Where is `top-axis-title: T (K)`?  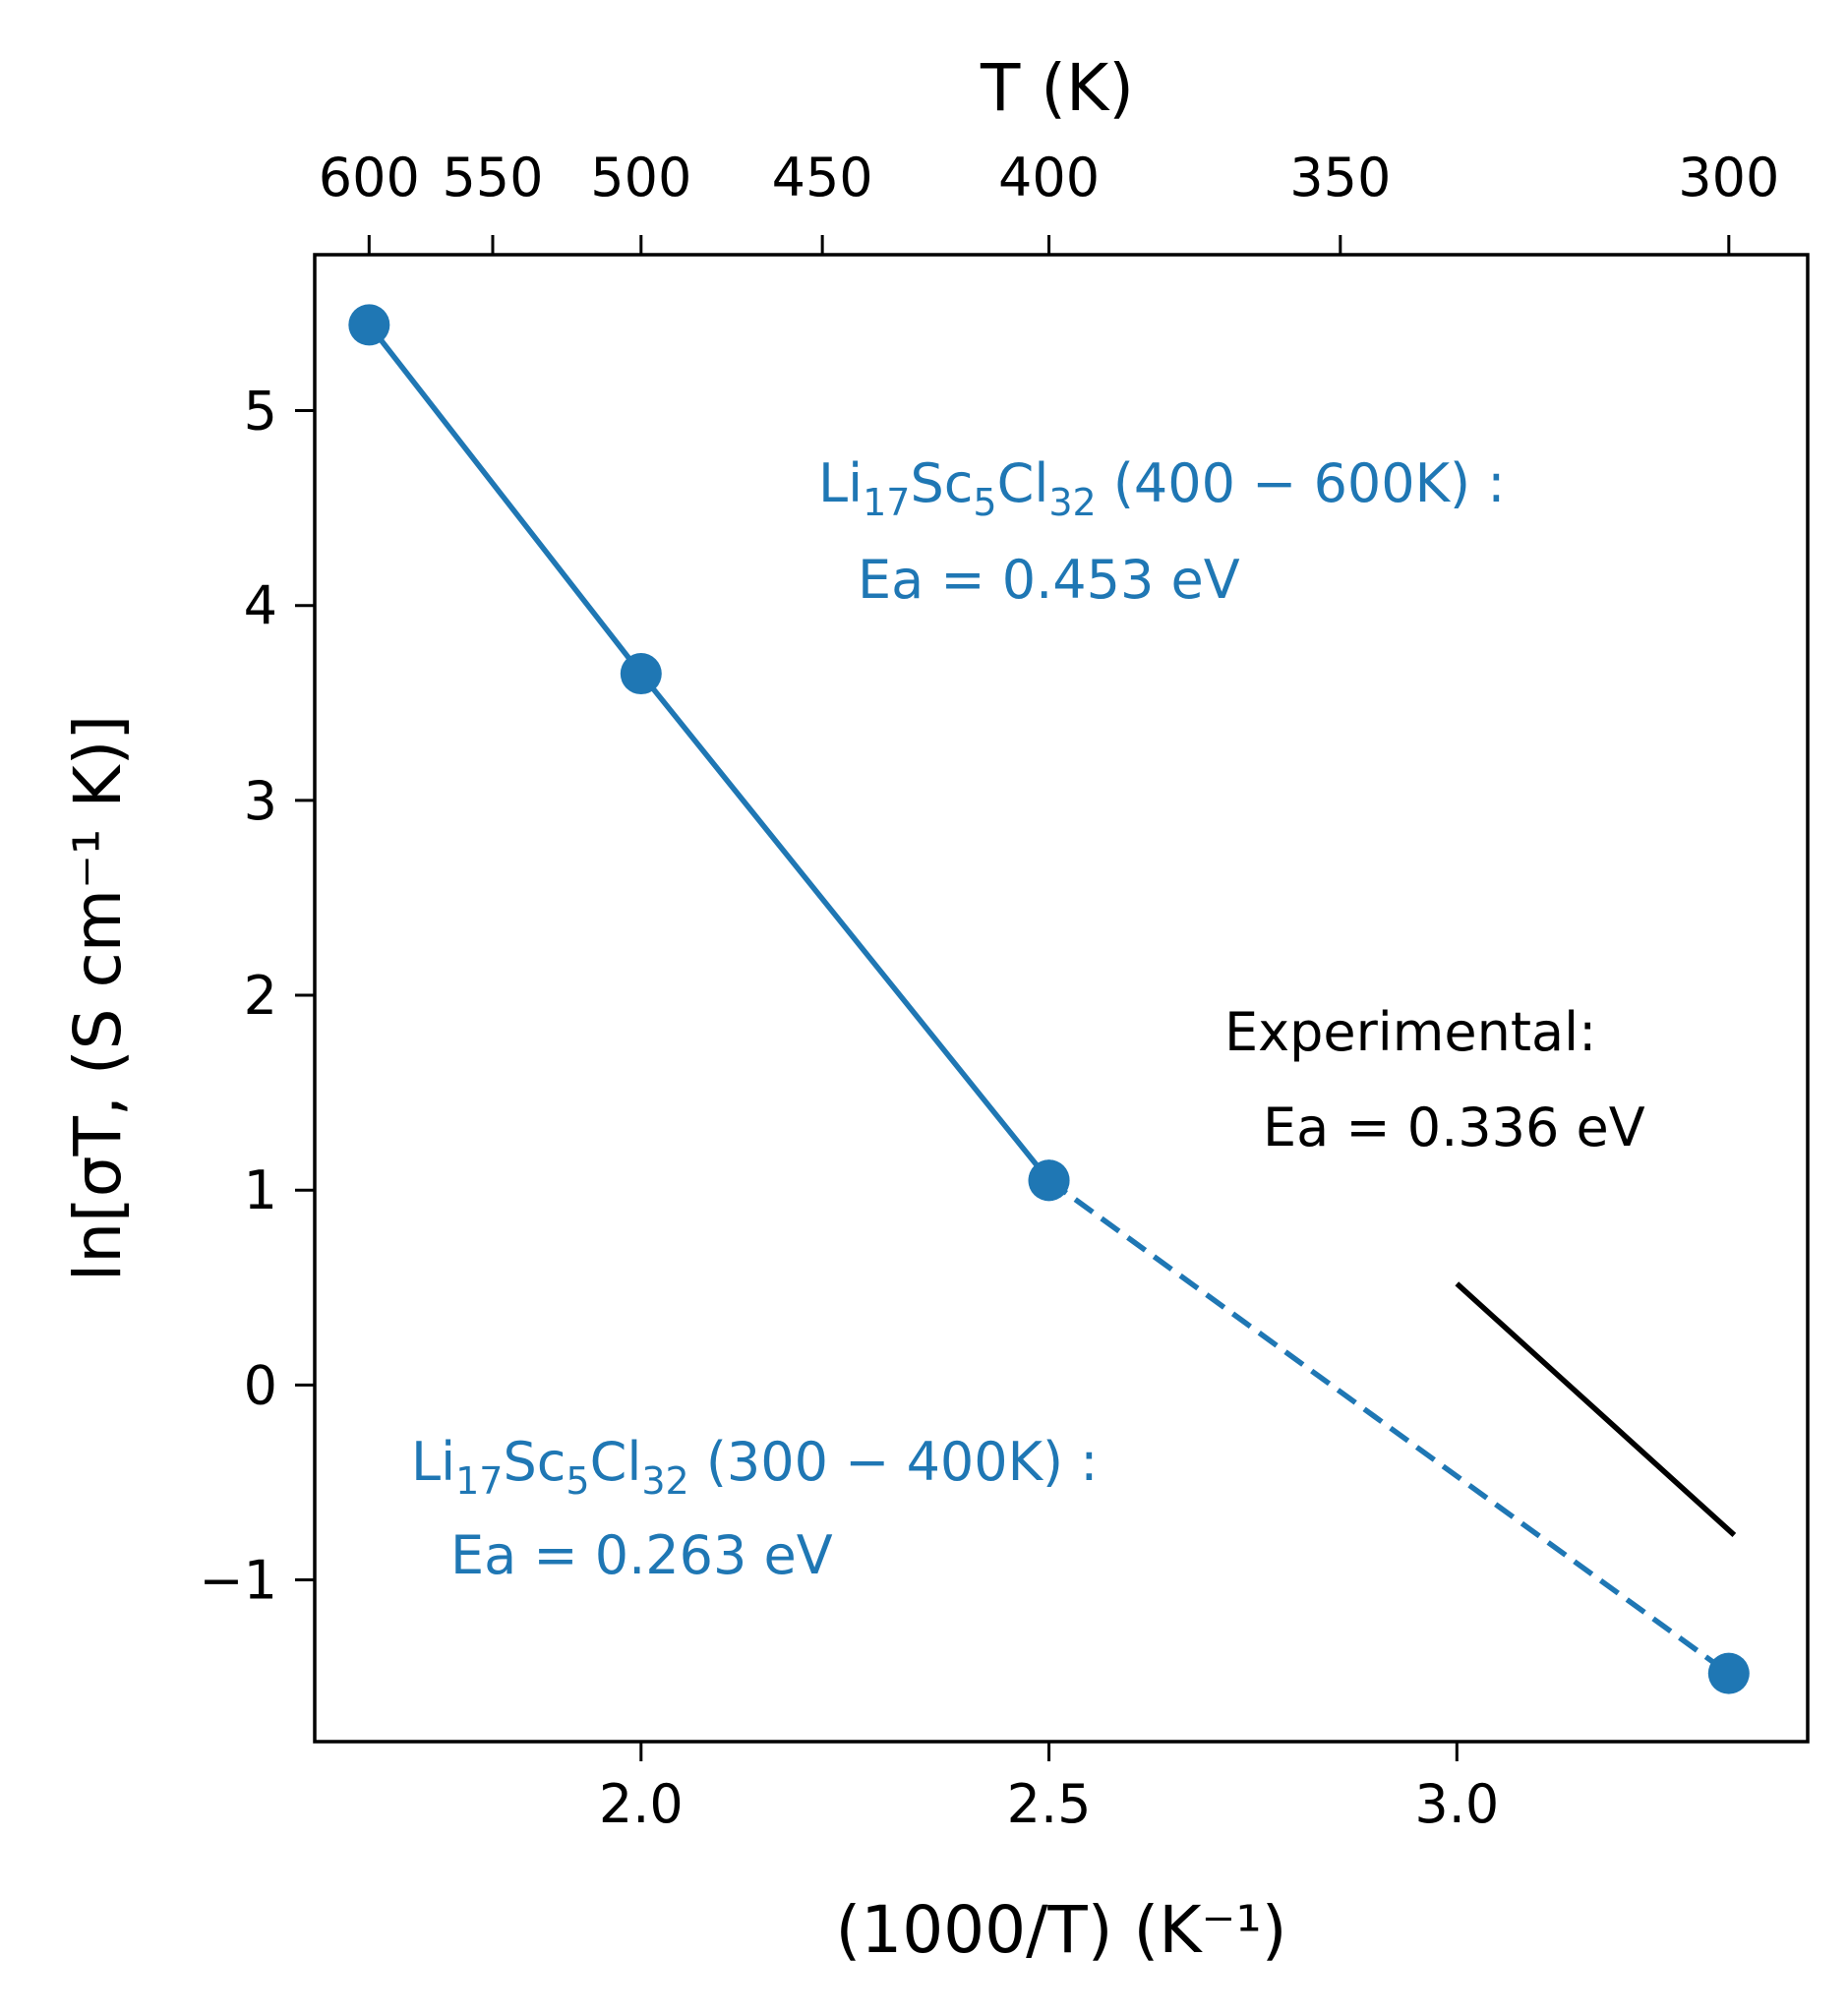
top-axis-title: T (K) is located at coordinates (1057, 88).